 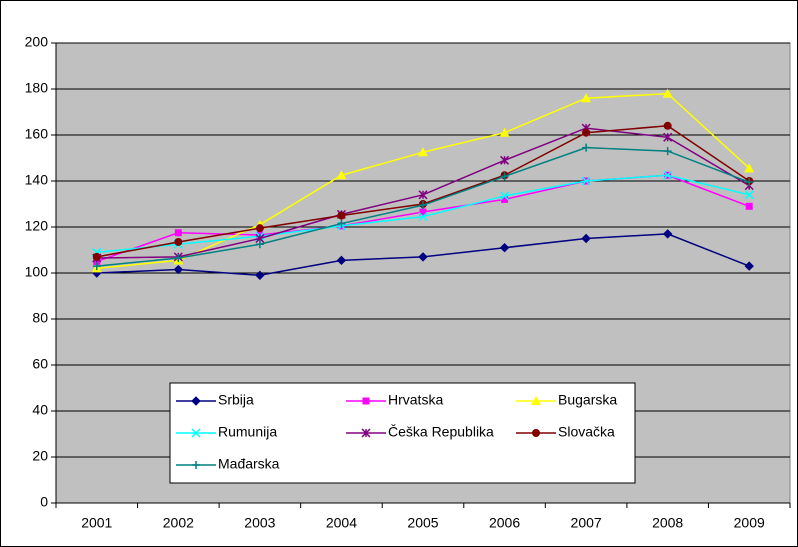 I want to click on y-tick-label: 160, so click(x=37, y=134).